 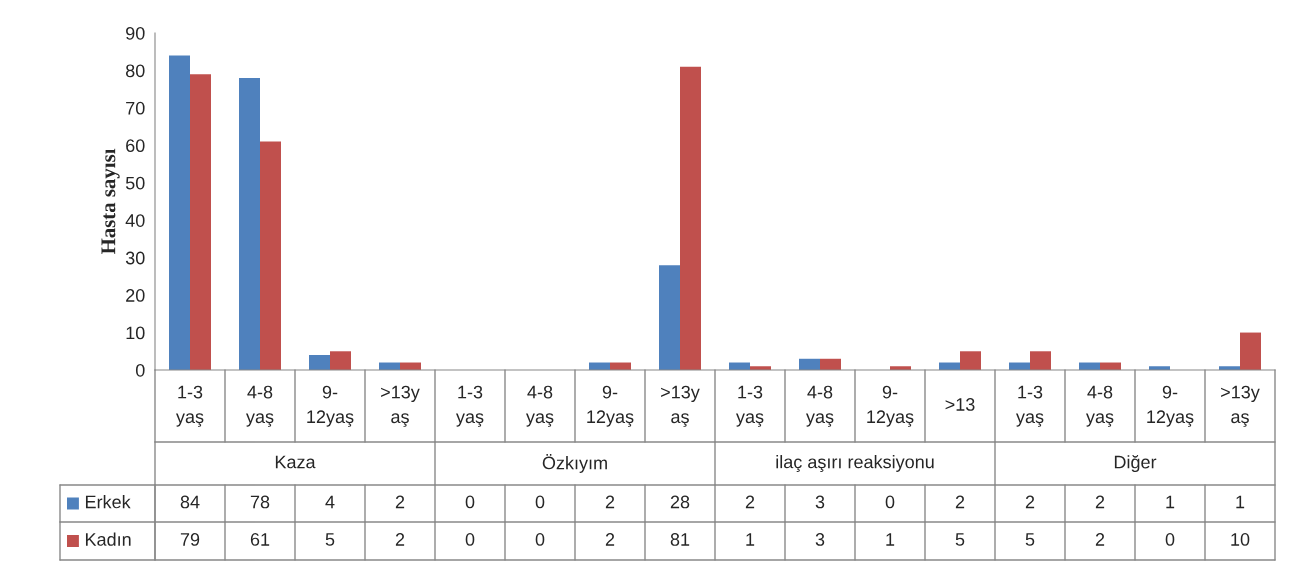 What do you see at coordinates (108, 539) in the screenshot?
I see `legend-label: Kadın` at bounding box center [108, 539].